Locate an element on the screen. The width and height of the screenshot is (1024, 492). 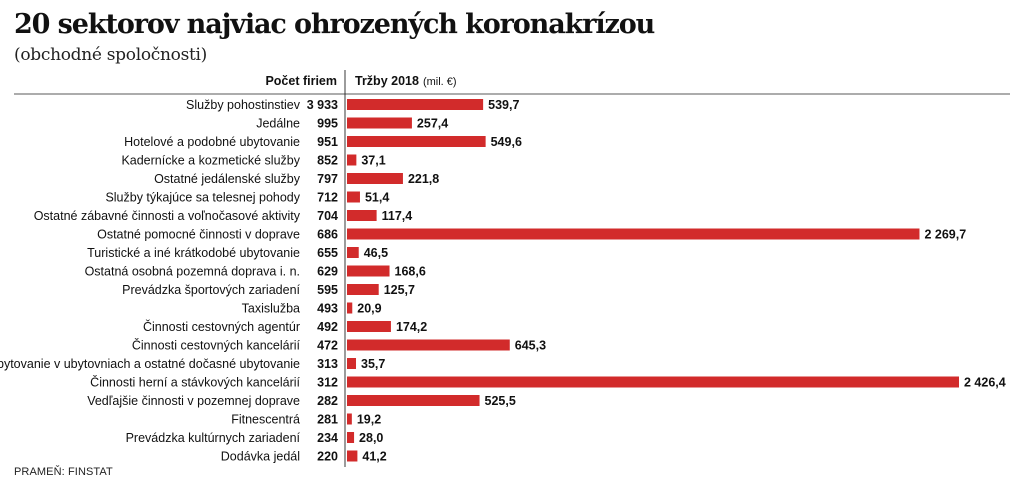
value-label: 645,3 is located at coordinates (530, 345).